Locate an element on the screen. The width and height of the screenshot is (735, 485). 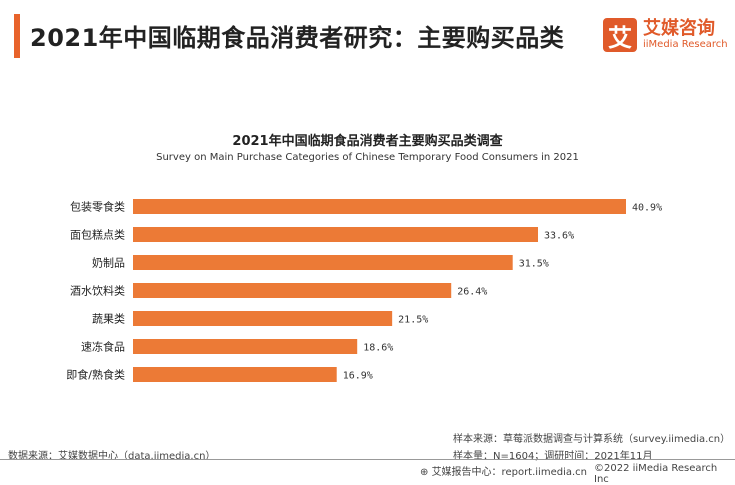
chart-title: 2021年中国临期食品消费者主要购买品类调查 is located at coordinates (367, 141).